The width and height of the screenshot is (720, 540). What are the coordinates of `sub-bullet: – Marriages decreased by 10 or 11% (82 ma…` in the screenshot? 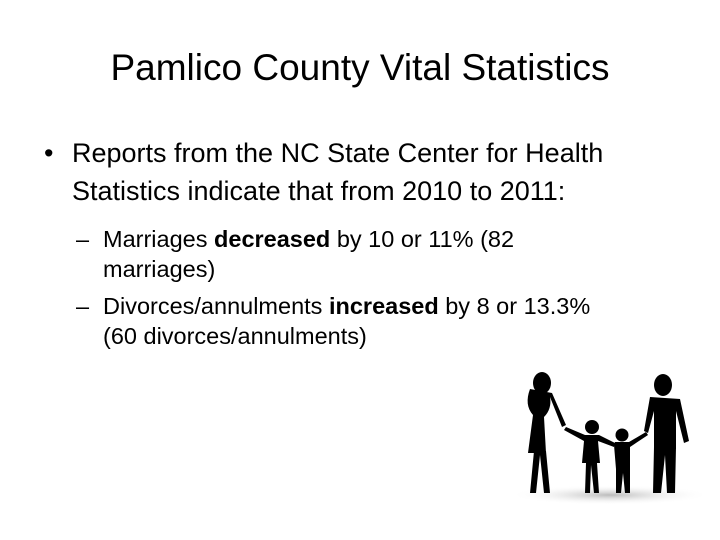 It's located at (343, 254).